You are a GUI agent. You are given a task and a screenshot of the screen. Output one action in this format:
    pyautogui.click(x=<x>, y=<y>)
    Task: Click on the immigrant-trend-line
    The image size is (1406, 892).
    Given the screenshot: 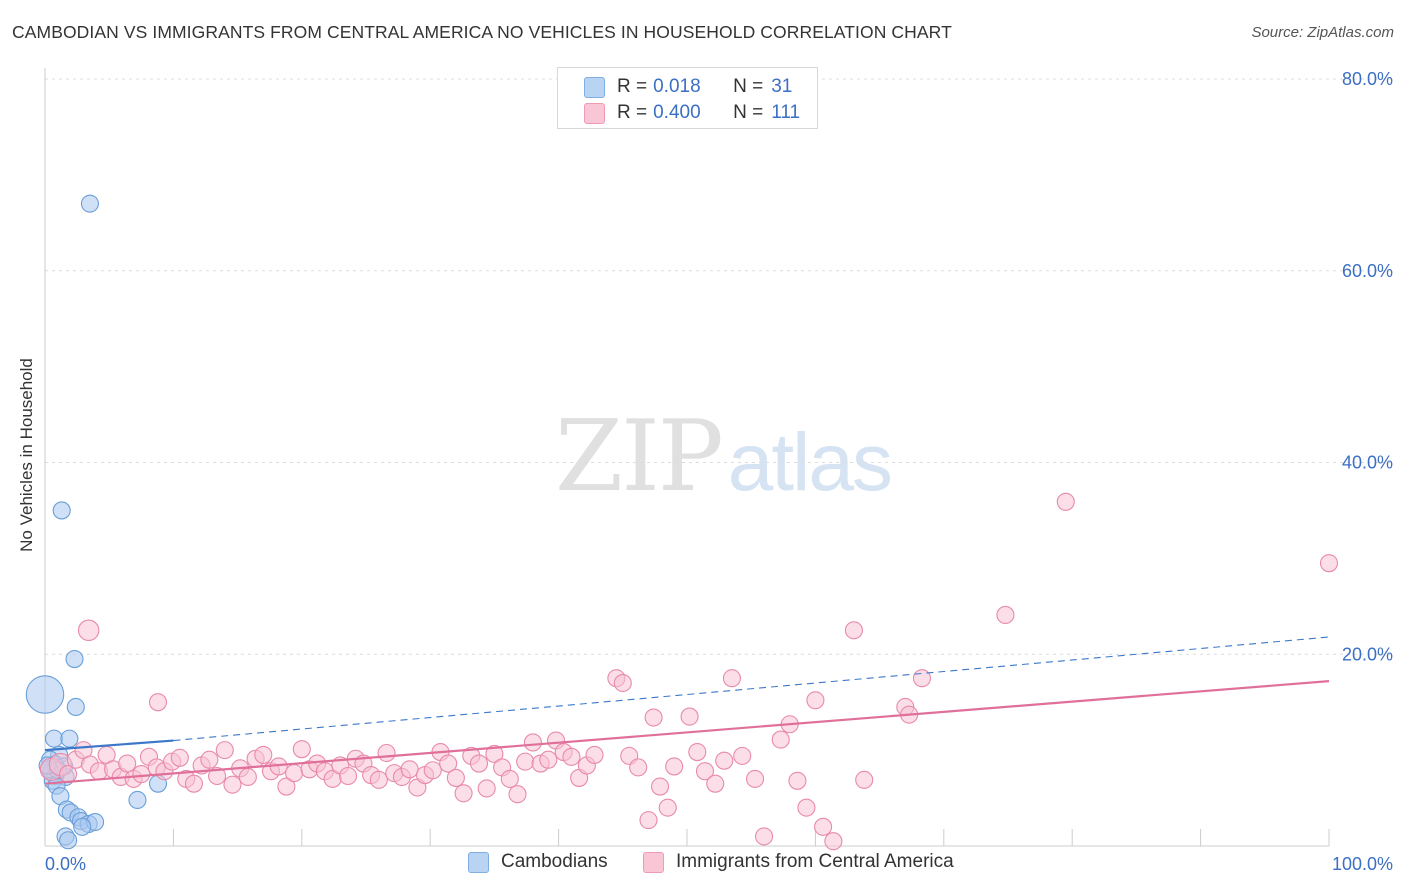 What is the action you would take?
    pyautogui.click(x=687, y=732)
    